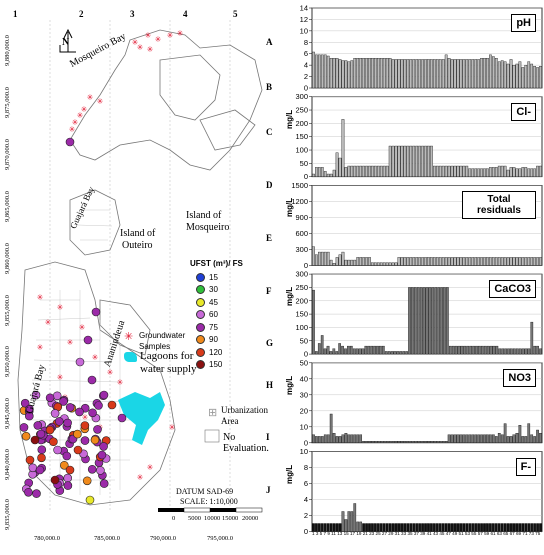  I want to click on map-ytick: 9,835,000.0, so click(7, 514).